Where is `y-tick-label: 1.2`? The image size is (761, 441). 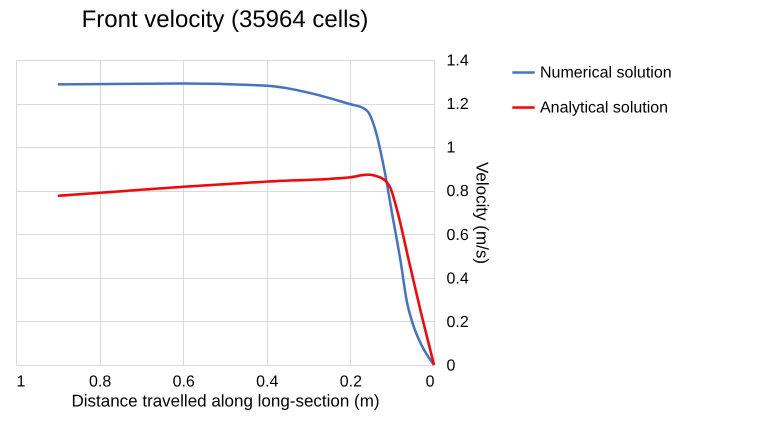
y-tick-label: 1.2 is located at coordinates (457, 105).